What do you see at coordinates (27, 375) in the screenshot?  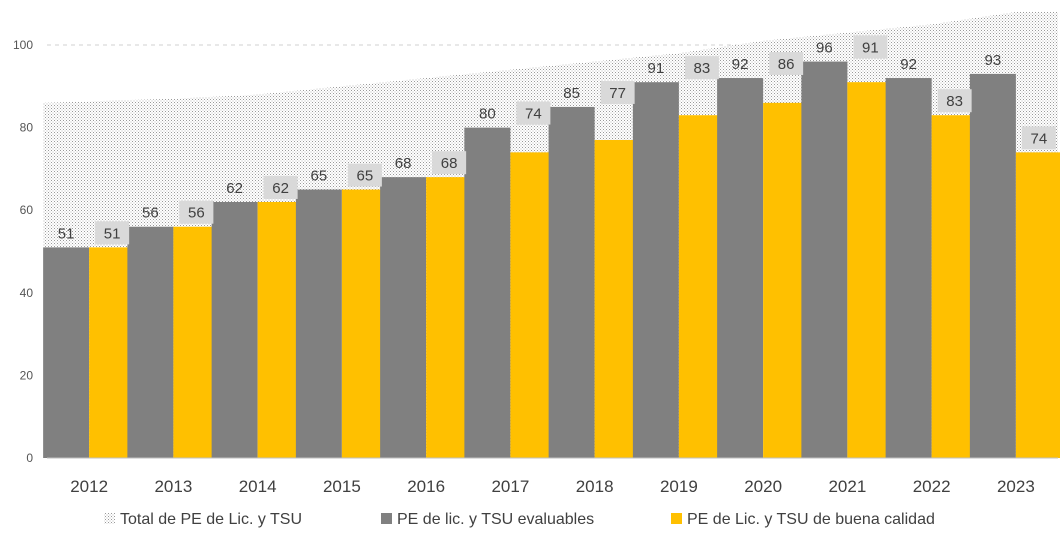 I see `y-tick-label: 20` at bounding box center [27, 375].